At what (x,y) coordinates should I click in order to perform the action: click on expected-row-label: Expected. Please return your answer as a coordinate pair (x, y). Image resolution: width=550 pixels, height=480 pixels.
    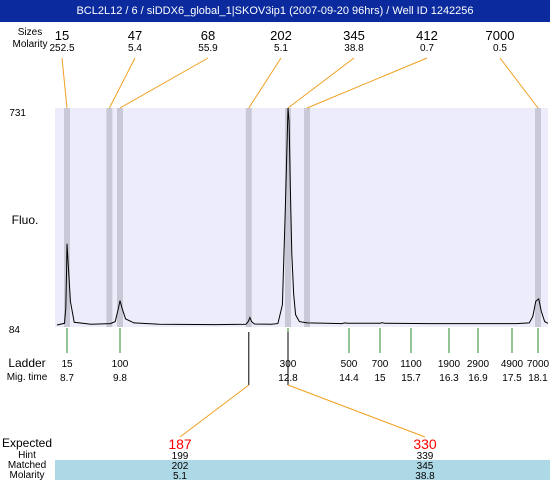
    Looking at the image, I should click on (27, 443).